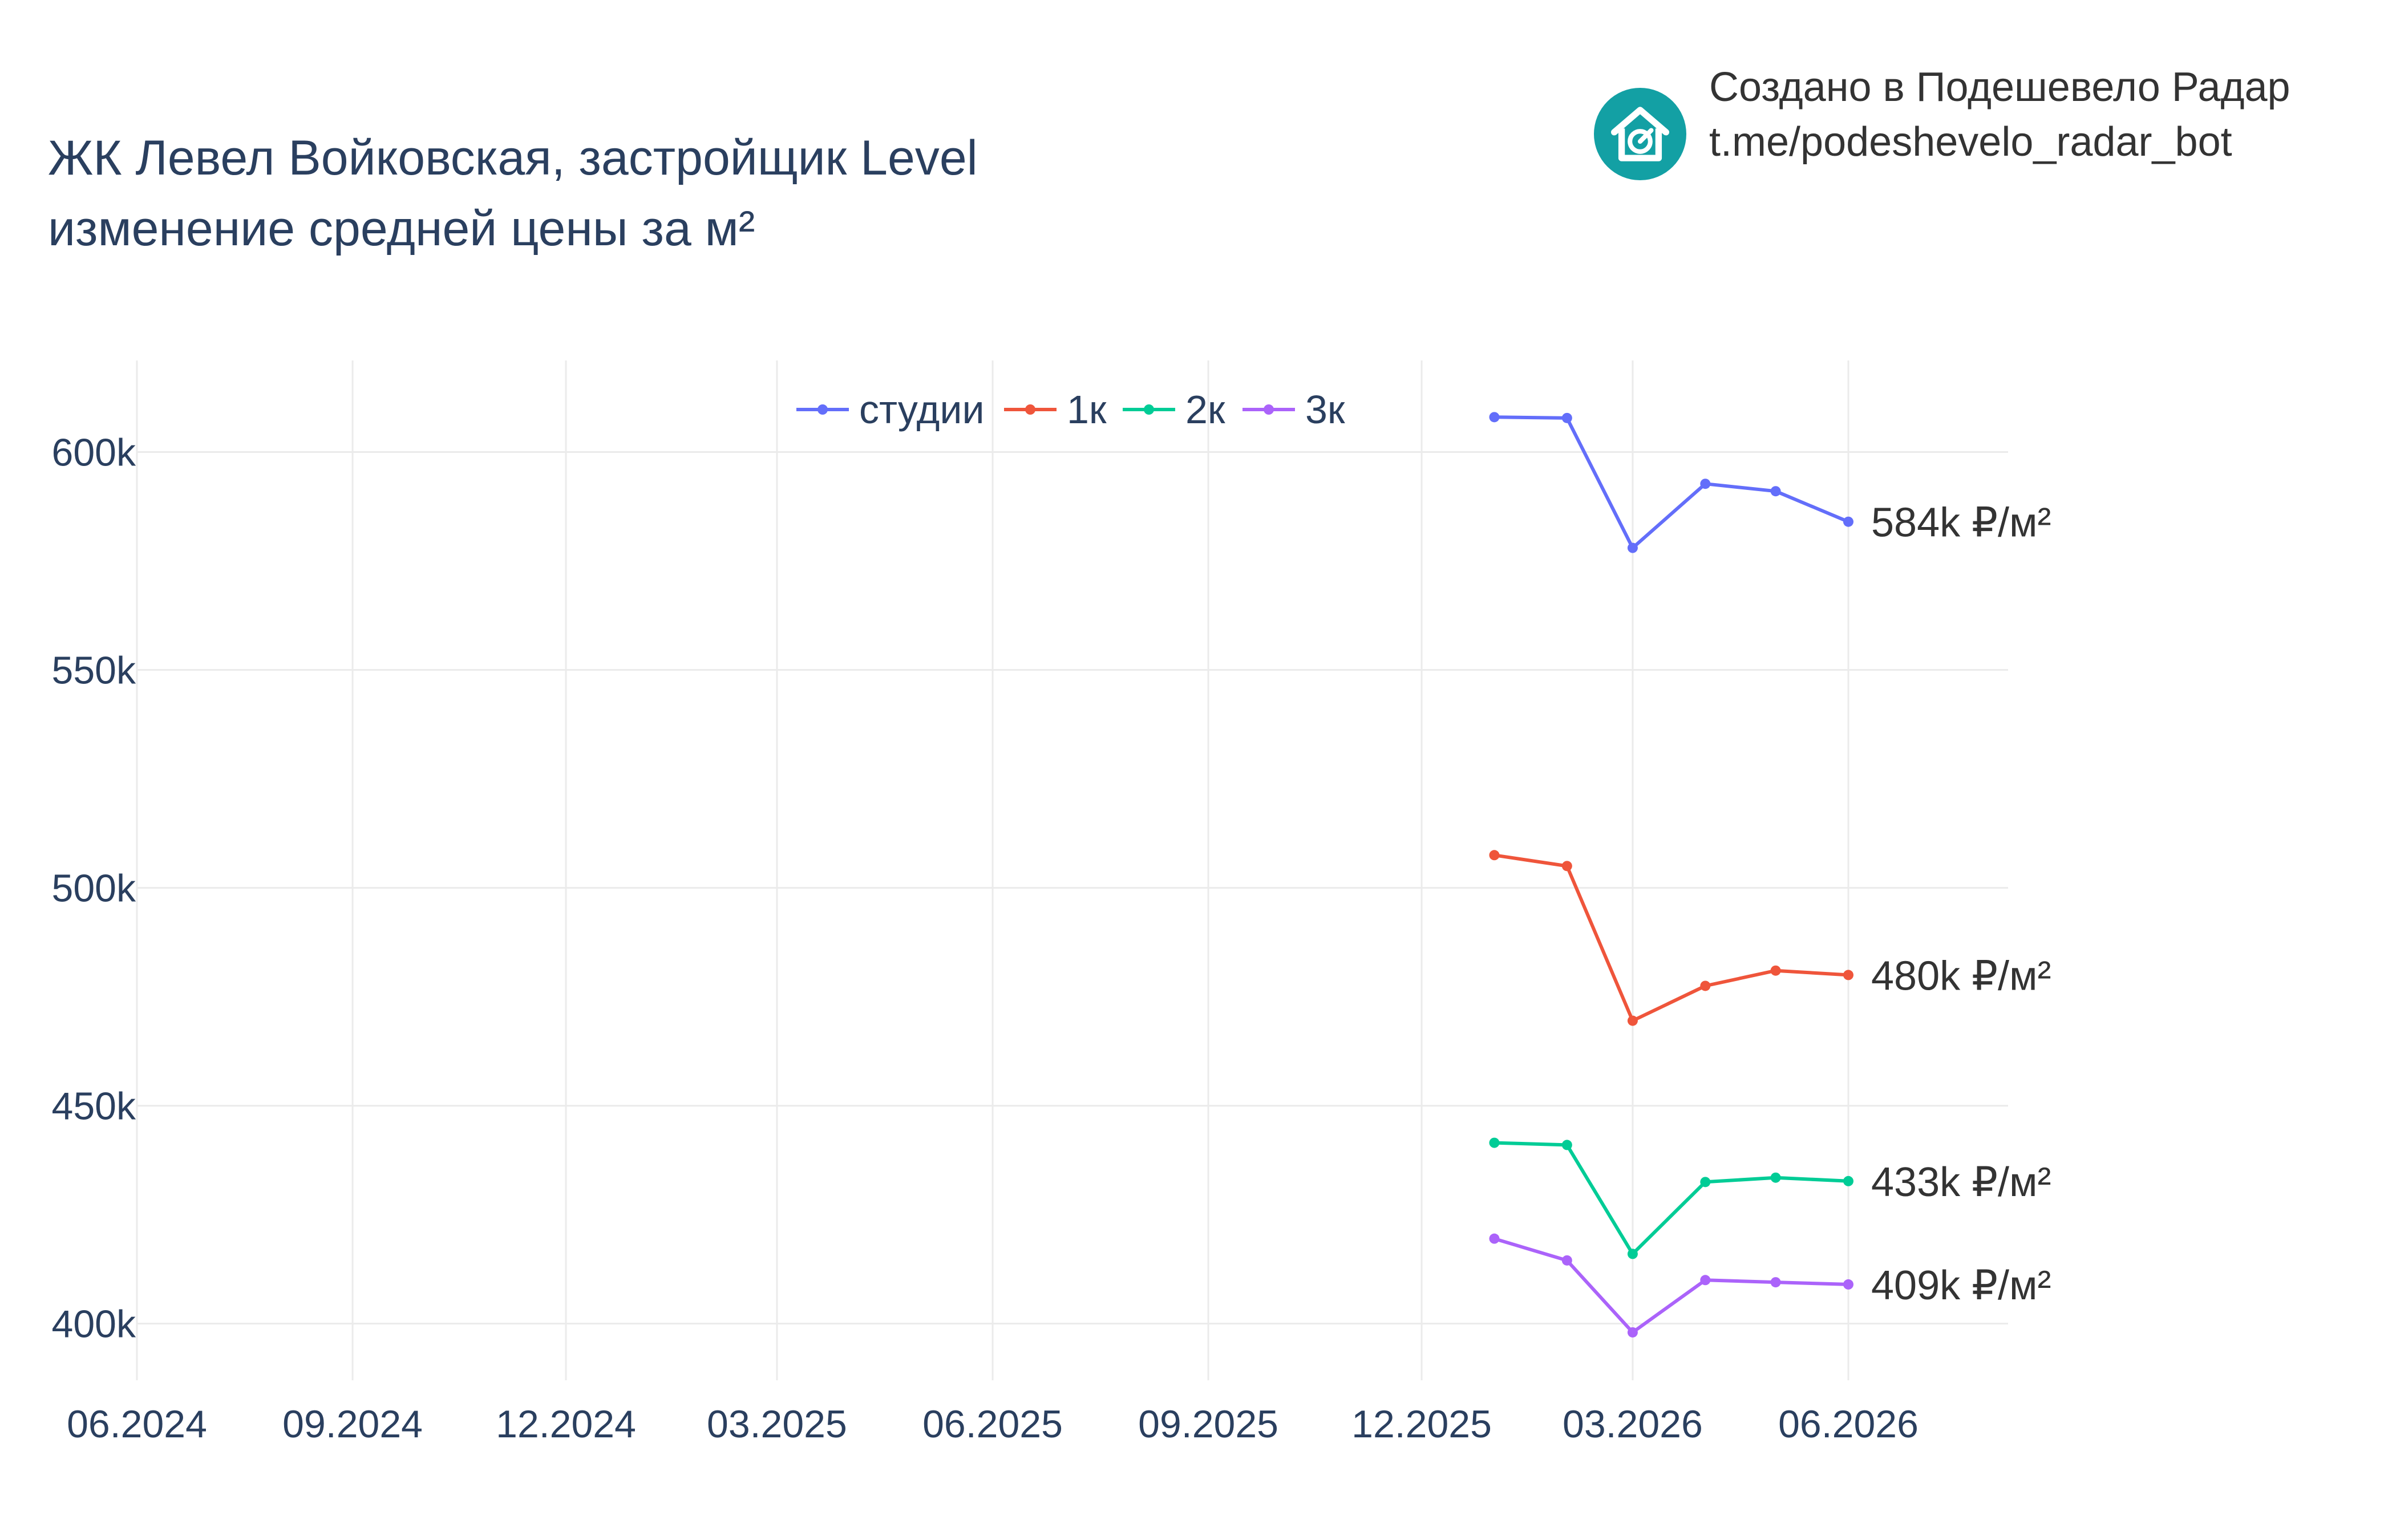 The width and height of the screenshot is (2396, 1540). What do you see at coordinates (1208, 1425) in the screenshot?
I see `x-tick-label: 09.2025` at bounding box center [1208, 1425].